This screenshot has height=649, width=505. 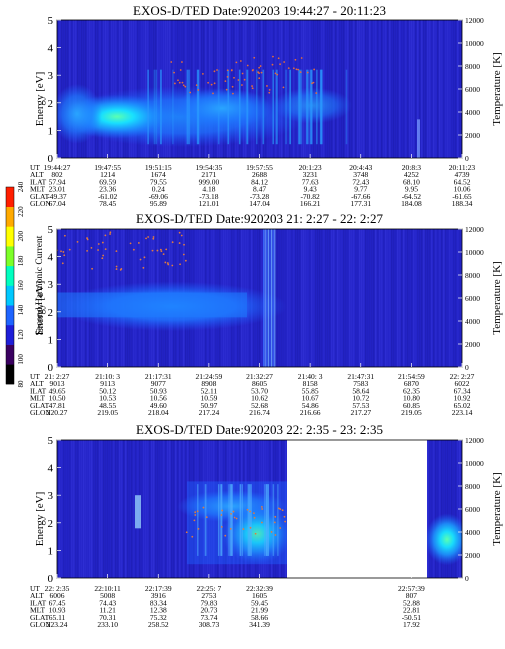 I want to click on info-cell-mlt: 10.62, so click(x=259, y=398).